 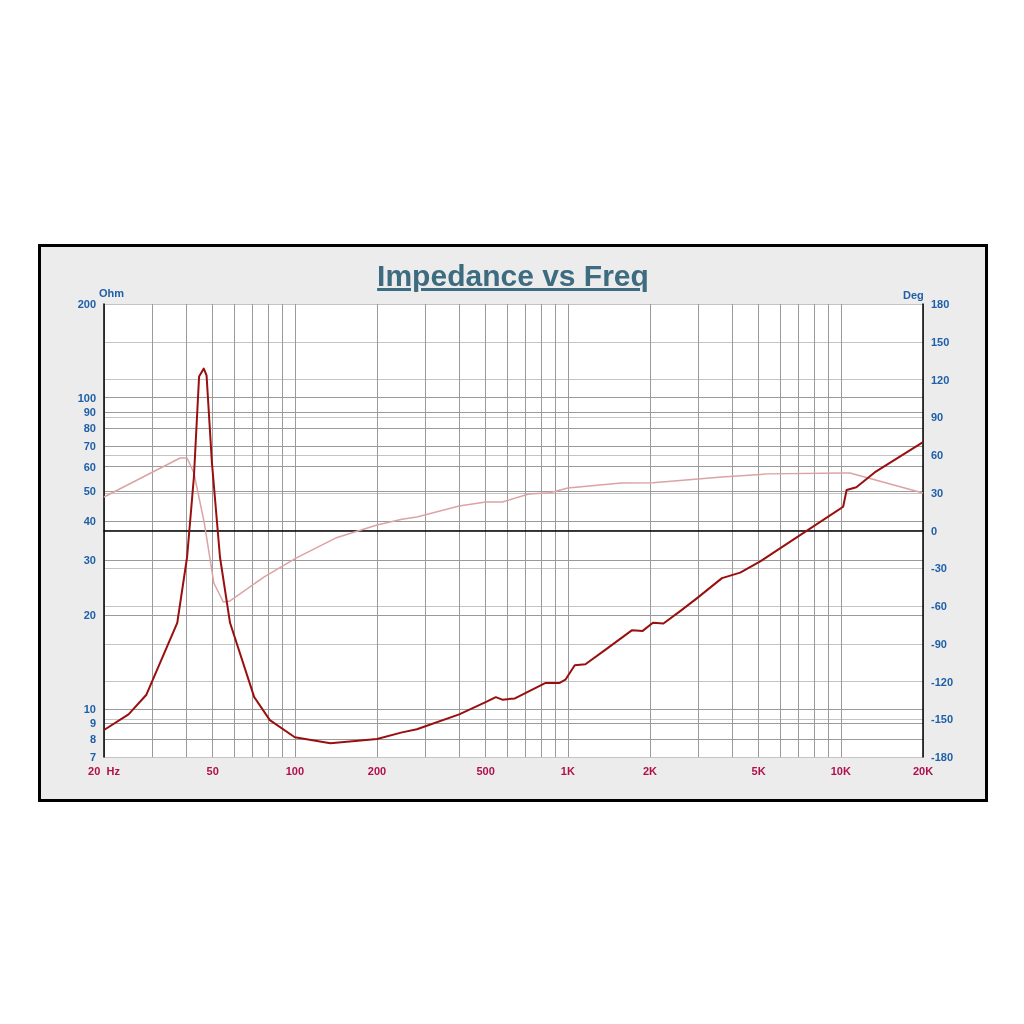 What do you see at coordinates (937, 455) in the screenshot?
I see `y2-tick-label: 60` at bounding box center [937, 455].